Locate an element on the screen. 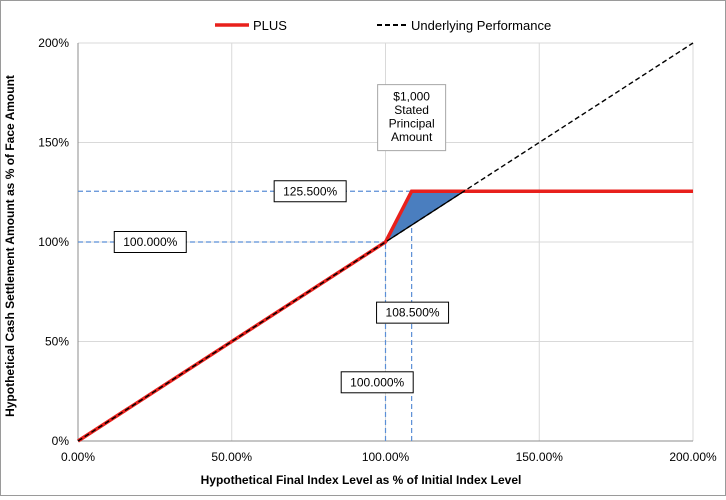  annotation-label: 108.500% is located at coordinates (413, 313).